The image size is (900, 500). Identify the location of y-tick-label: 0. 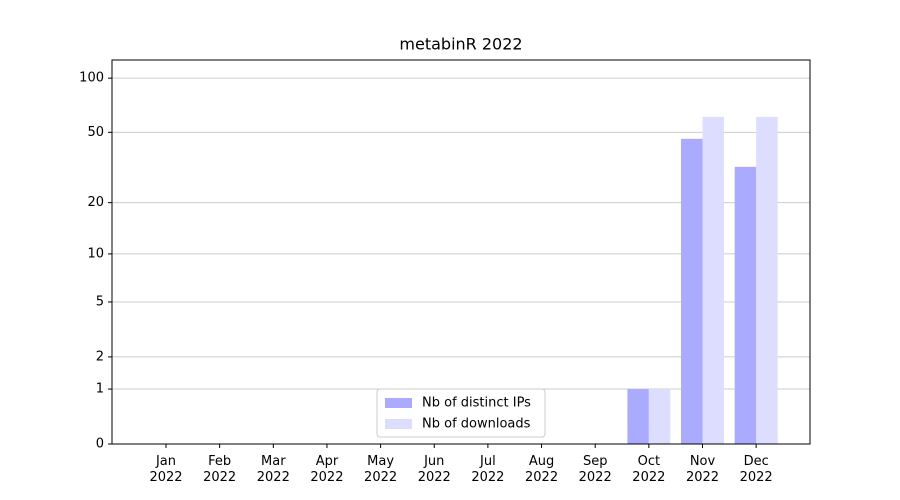
(100, 444).